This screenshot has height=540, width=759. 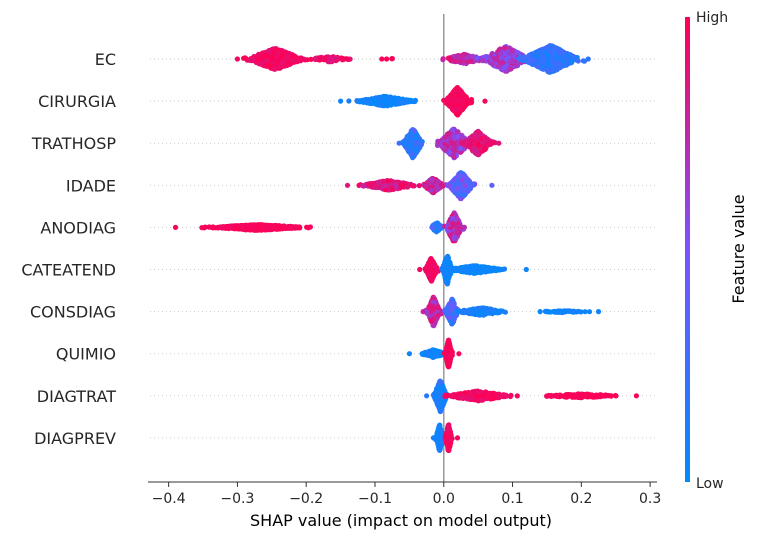 What do you see at coordinates (413, 101) in the screenshot?
I see `feature-points-cirurgia` at bounding box center [413, 101].